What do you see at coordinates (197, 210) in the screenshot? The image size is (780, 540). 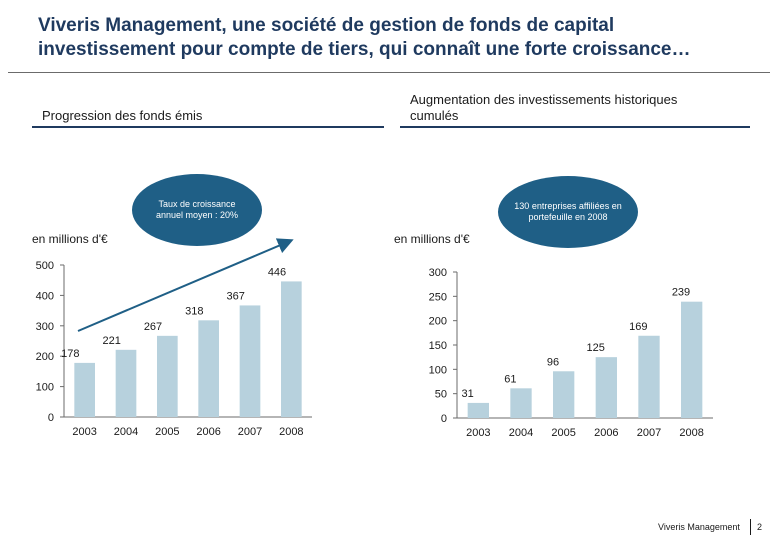 I see `growth-rate-bubble: Taux de croissance annuel moyen : 20%` at bounding box center [197, 210].